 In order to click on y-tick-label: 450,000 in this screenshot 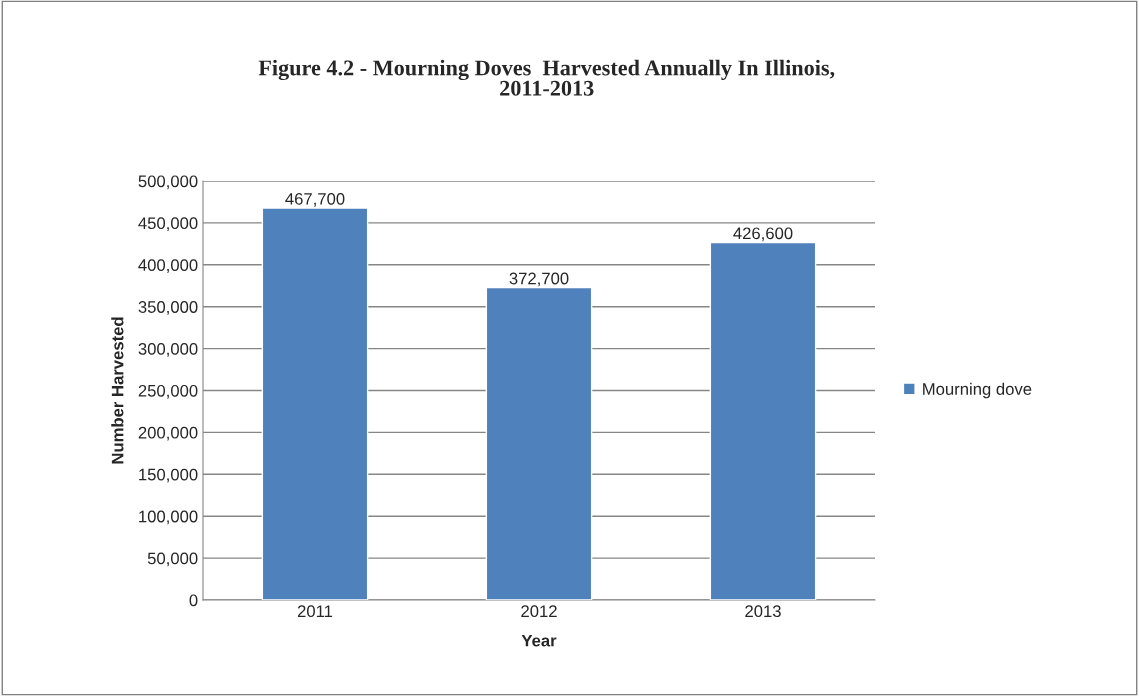, I will do `click(168, 224)`.